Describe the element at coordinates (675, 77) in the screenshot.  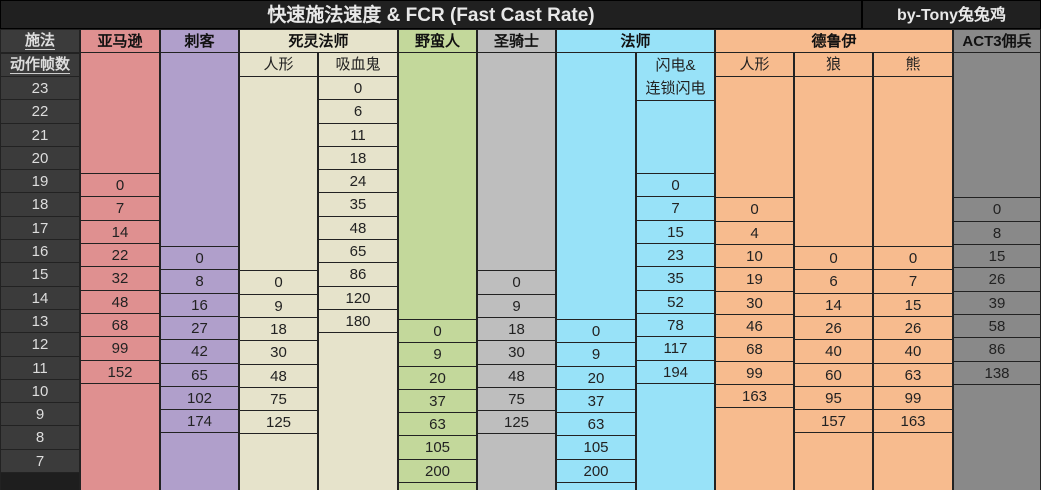
I see `subheader-lightning: 闪电& 连锁闪电` at that location.